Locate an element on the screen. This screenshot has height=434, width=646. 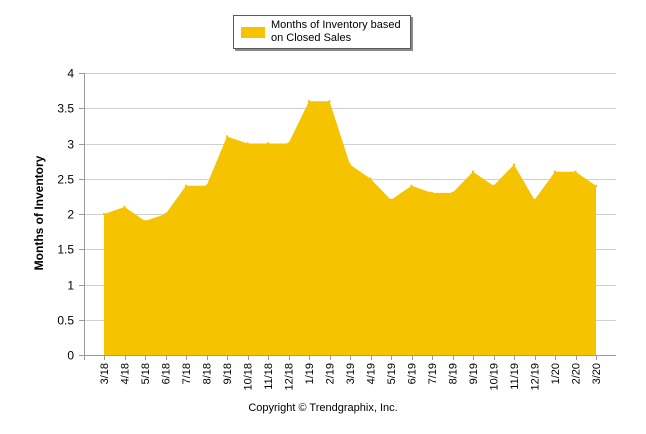
y-tick-label-0: 0 is located at coordinates (70, 356).